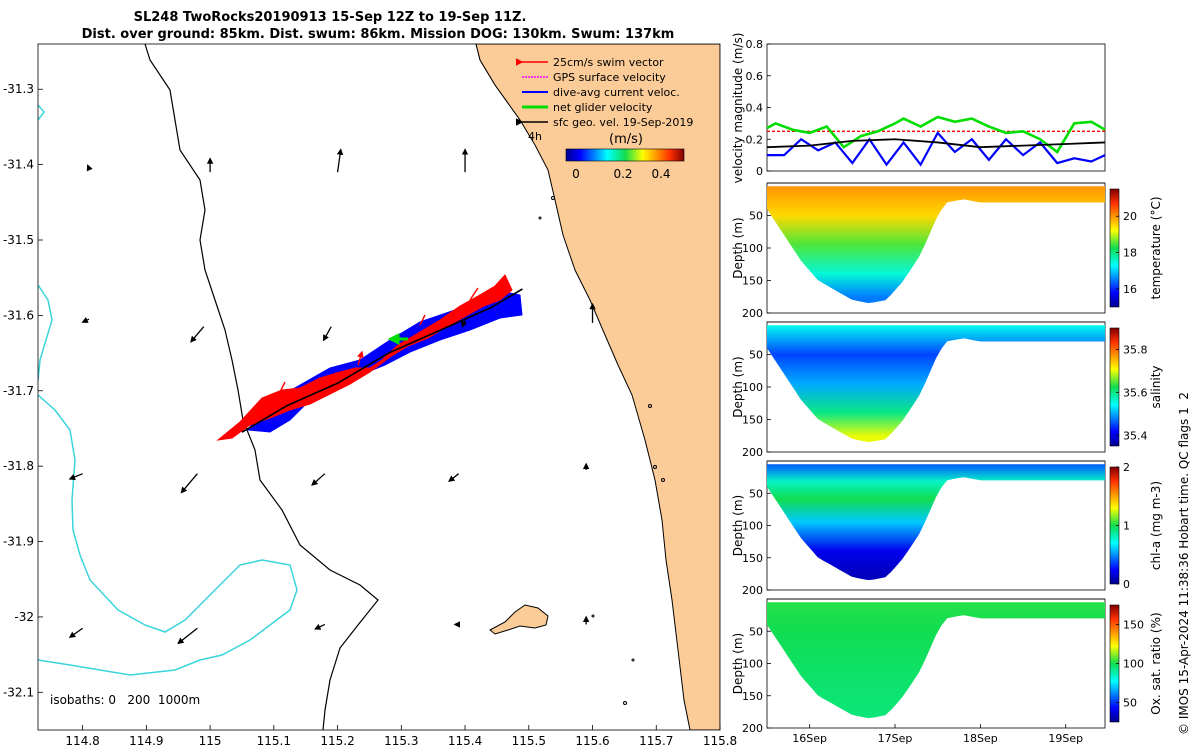 The image size is (1200, 754). I want to click on colorbar-tick-label: 0, so click(1126, 584).